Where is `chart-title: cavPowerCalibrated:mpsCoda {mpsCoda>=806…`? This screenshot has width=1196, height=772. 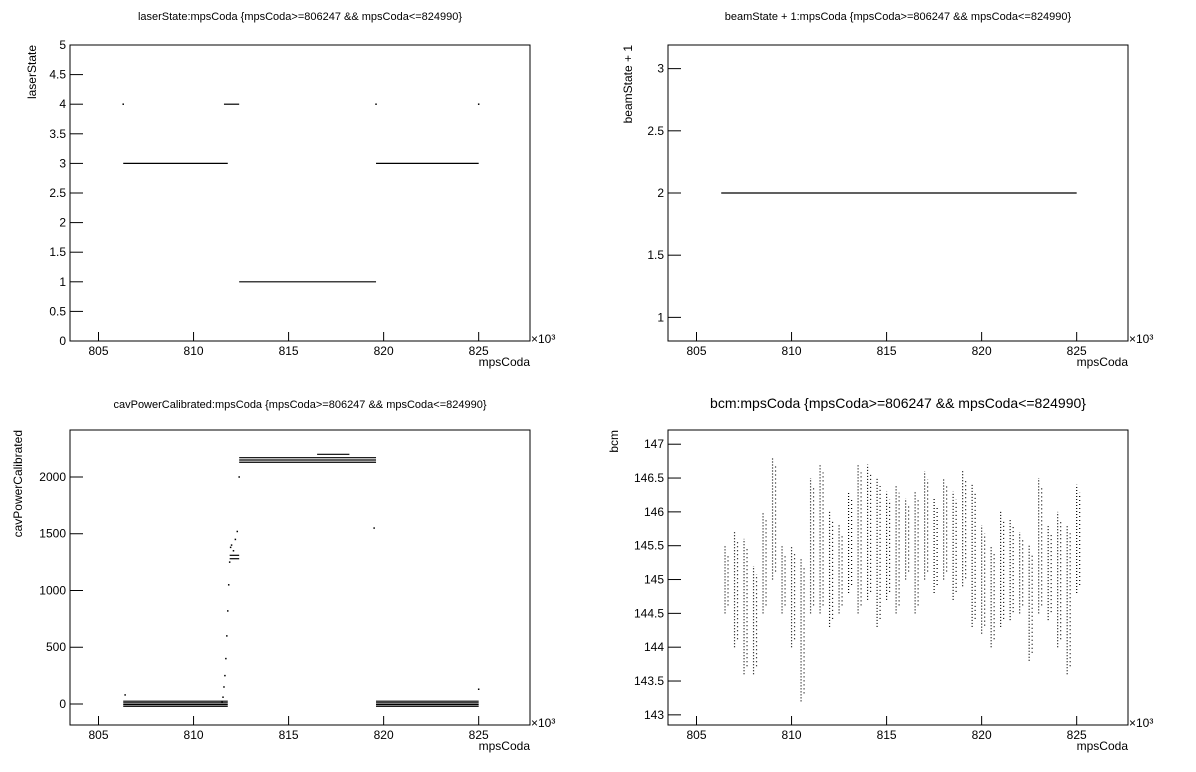 chart-title: cavPowerCalibrated:mpsCoda {mpsCoda>=806… is located at coordinates (299, 405).